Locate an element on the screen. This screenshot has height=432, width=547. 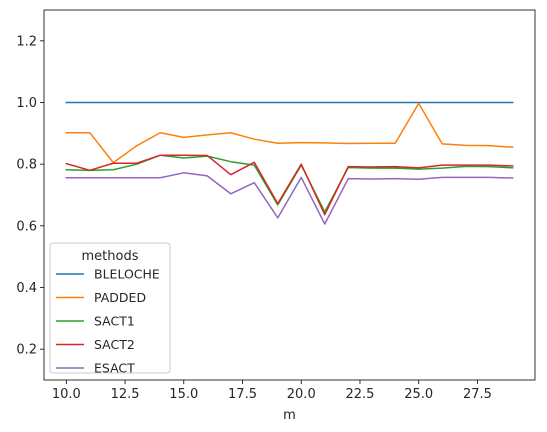
x-tick-label: 15.0 is located at coordinates (183, 394).